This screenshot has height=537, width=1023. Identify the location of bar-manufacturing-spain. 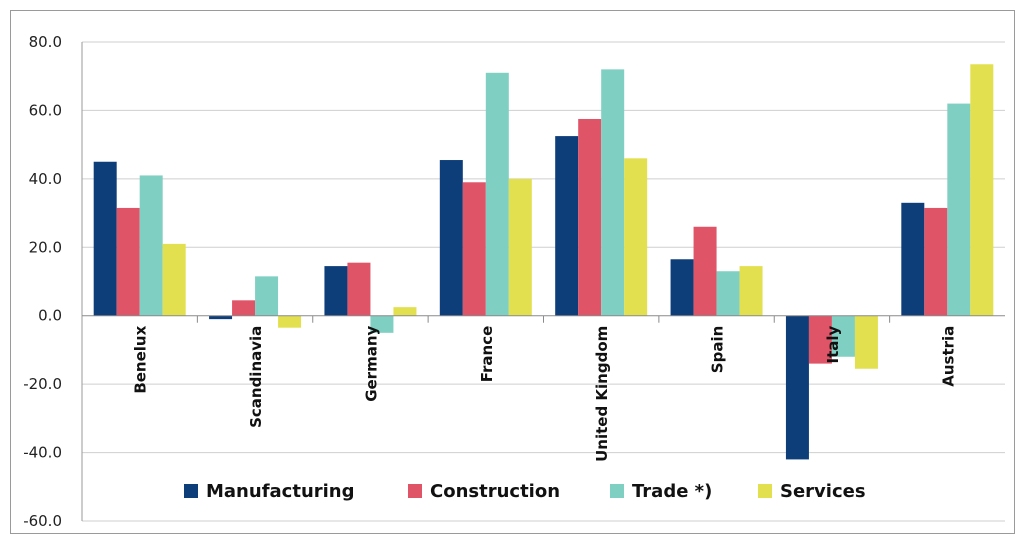
(682, 287).